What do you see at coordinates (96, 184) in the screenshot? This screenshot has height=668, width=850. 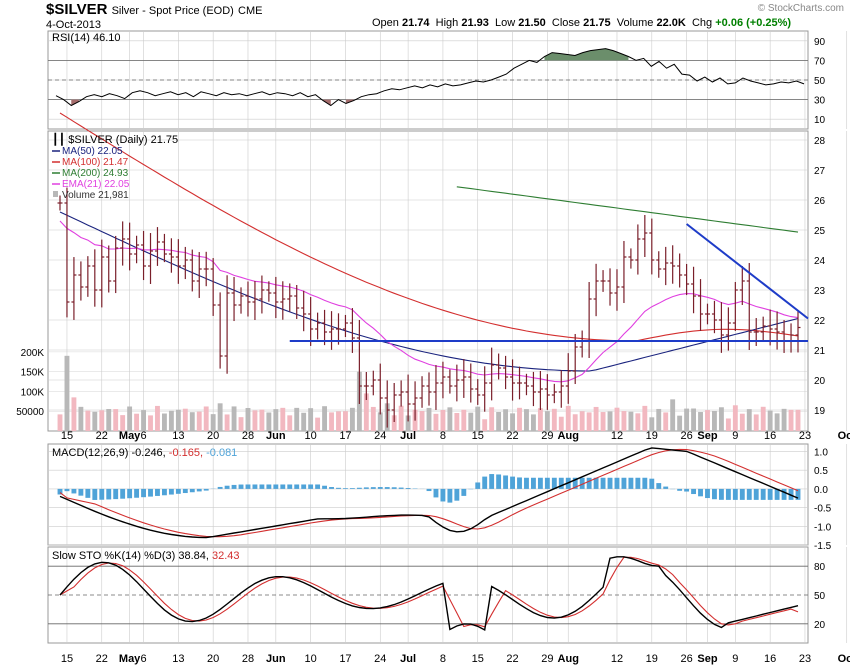 I see `price-legend-series-3: EMA(21) 22.05` at bounding box center [96, 184].